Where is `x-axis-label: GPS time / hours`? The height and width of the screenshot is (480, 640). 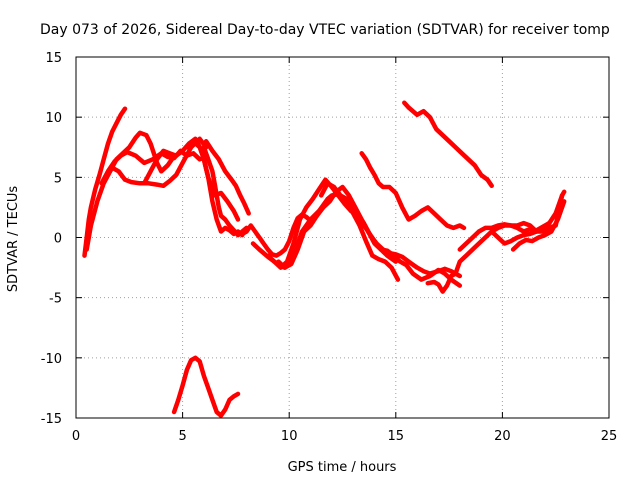
x-axis-label: GPS time / hours is located at coordinates (342, 467).